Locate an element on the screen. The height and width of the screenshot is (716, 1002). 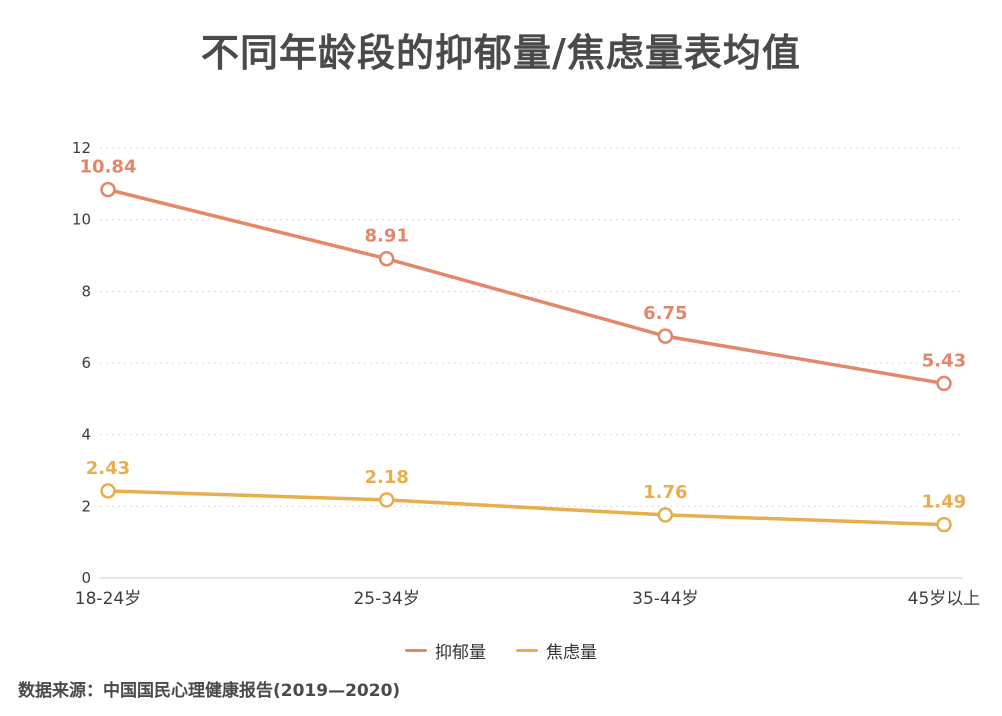
data-label-depression: 6.75 is located at coordinates (665, 313).